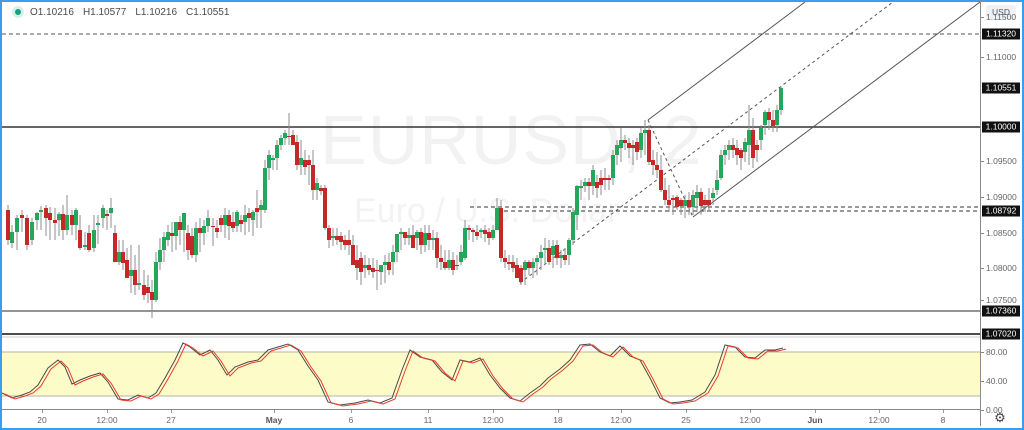 The height and width of the screenshot is (430, 1024). I want to click on price-axis-label: 80.00, so click(993, 352).